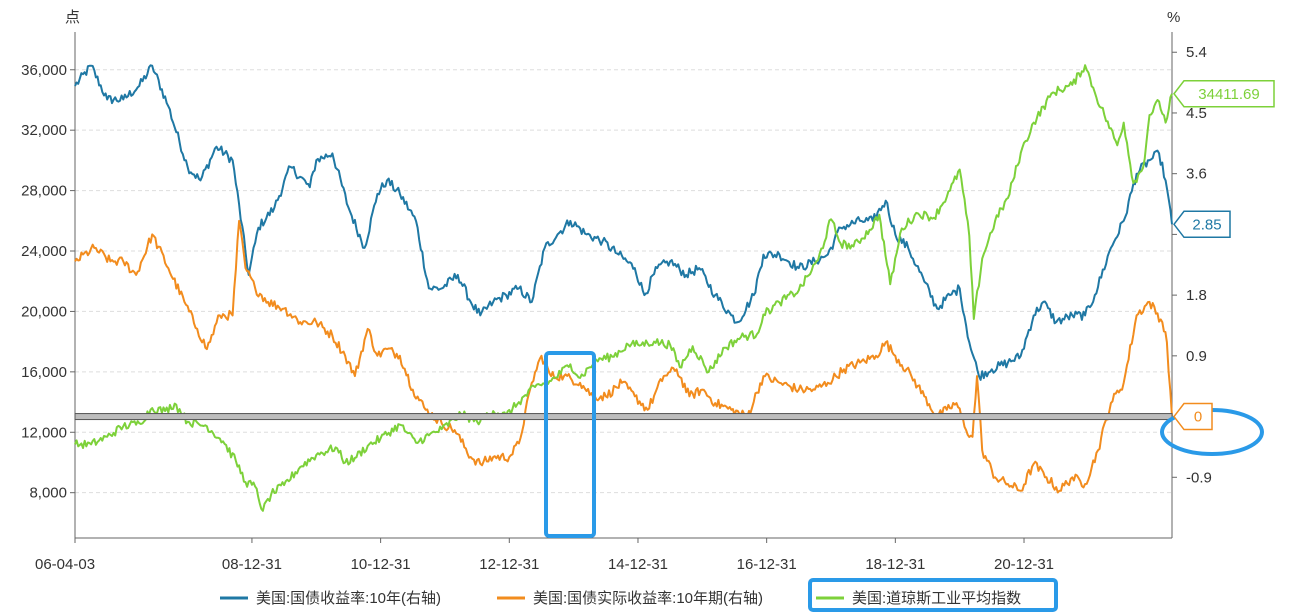 This screenshot has height=612, width=1297. Describe the element at coordinates (895, 564) in the screenshot. I see `x-tick-label: 18-12-31` at that location.